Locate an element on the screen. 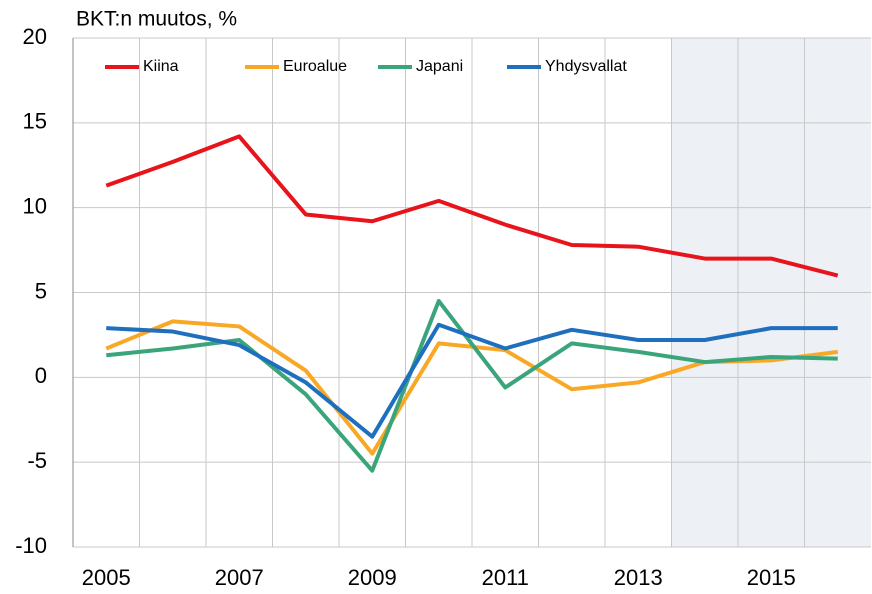 This screenshot has height=594, width=872. x-tick-label: 2009 is located at coordinates (372, 577).